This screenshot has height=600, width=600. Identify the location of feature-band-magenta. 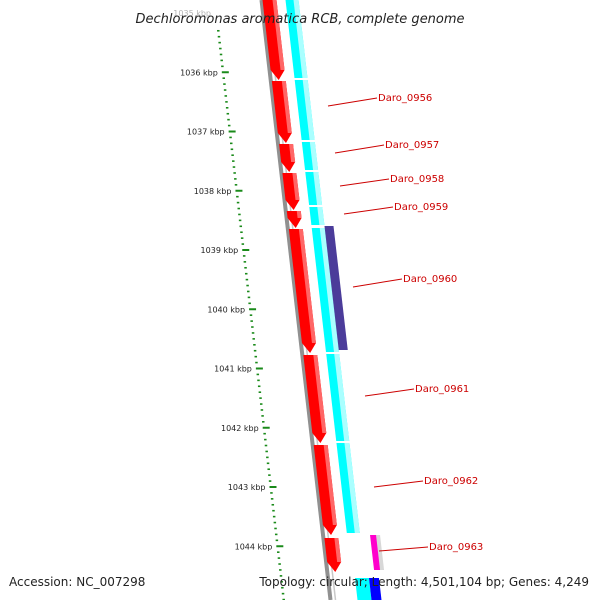
(376, 552).